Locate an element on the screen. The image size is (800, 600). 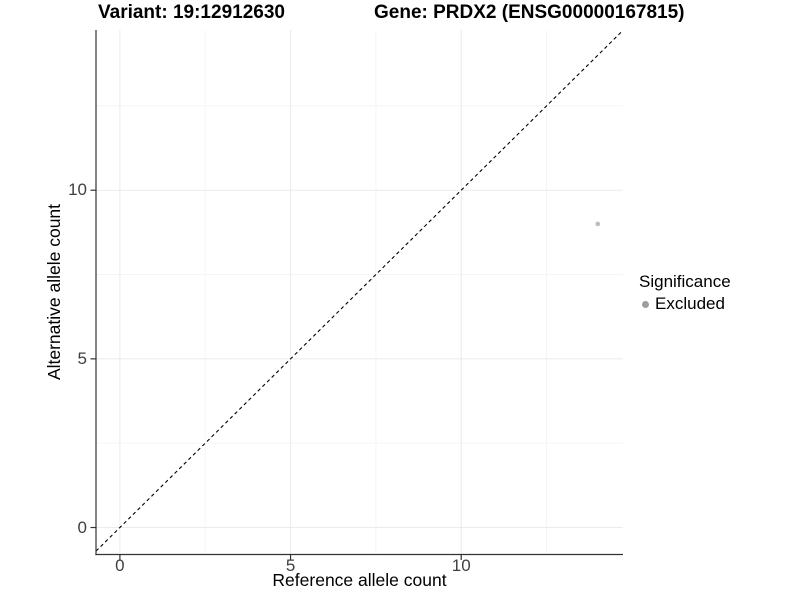
y-tick-label: 10 is located at coordinates (77, 190).